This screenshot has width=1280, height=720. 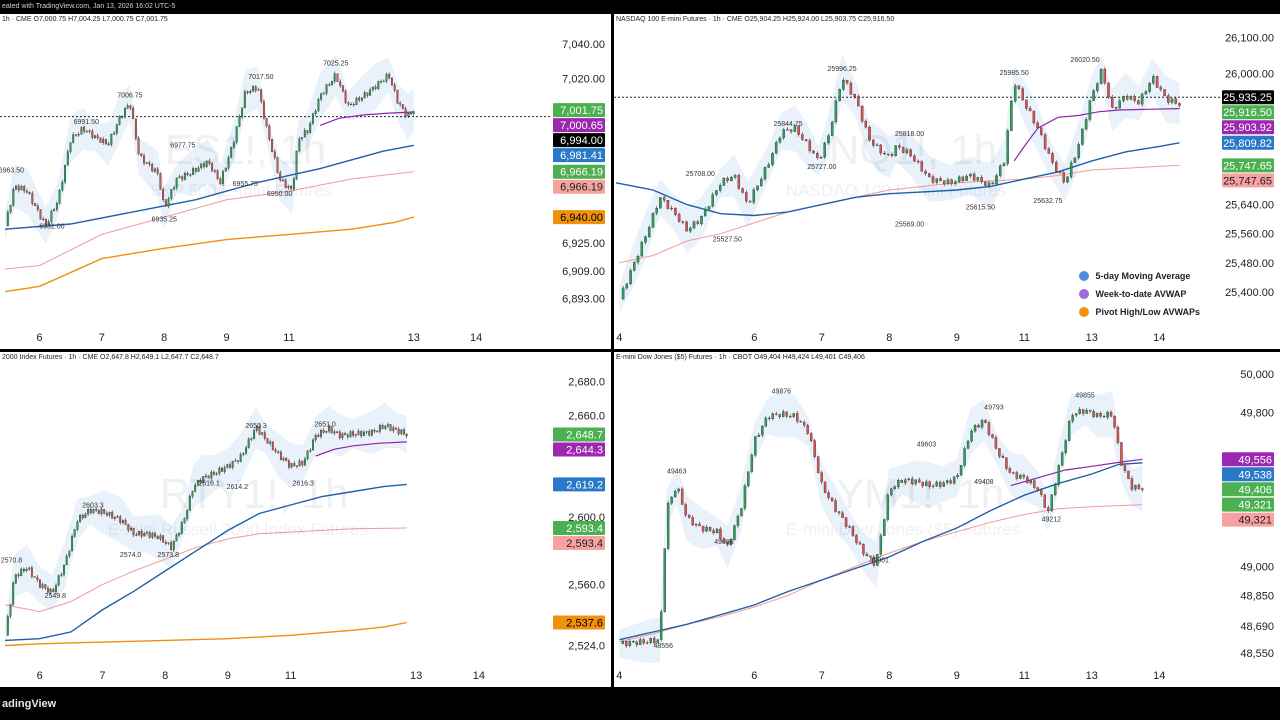 I want to click on x-axis-tick-label: 8, so click(x=889, y=338).